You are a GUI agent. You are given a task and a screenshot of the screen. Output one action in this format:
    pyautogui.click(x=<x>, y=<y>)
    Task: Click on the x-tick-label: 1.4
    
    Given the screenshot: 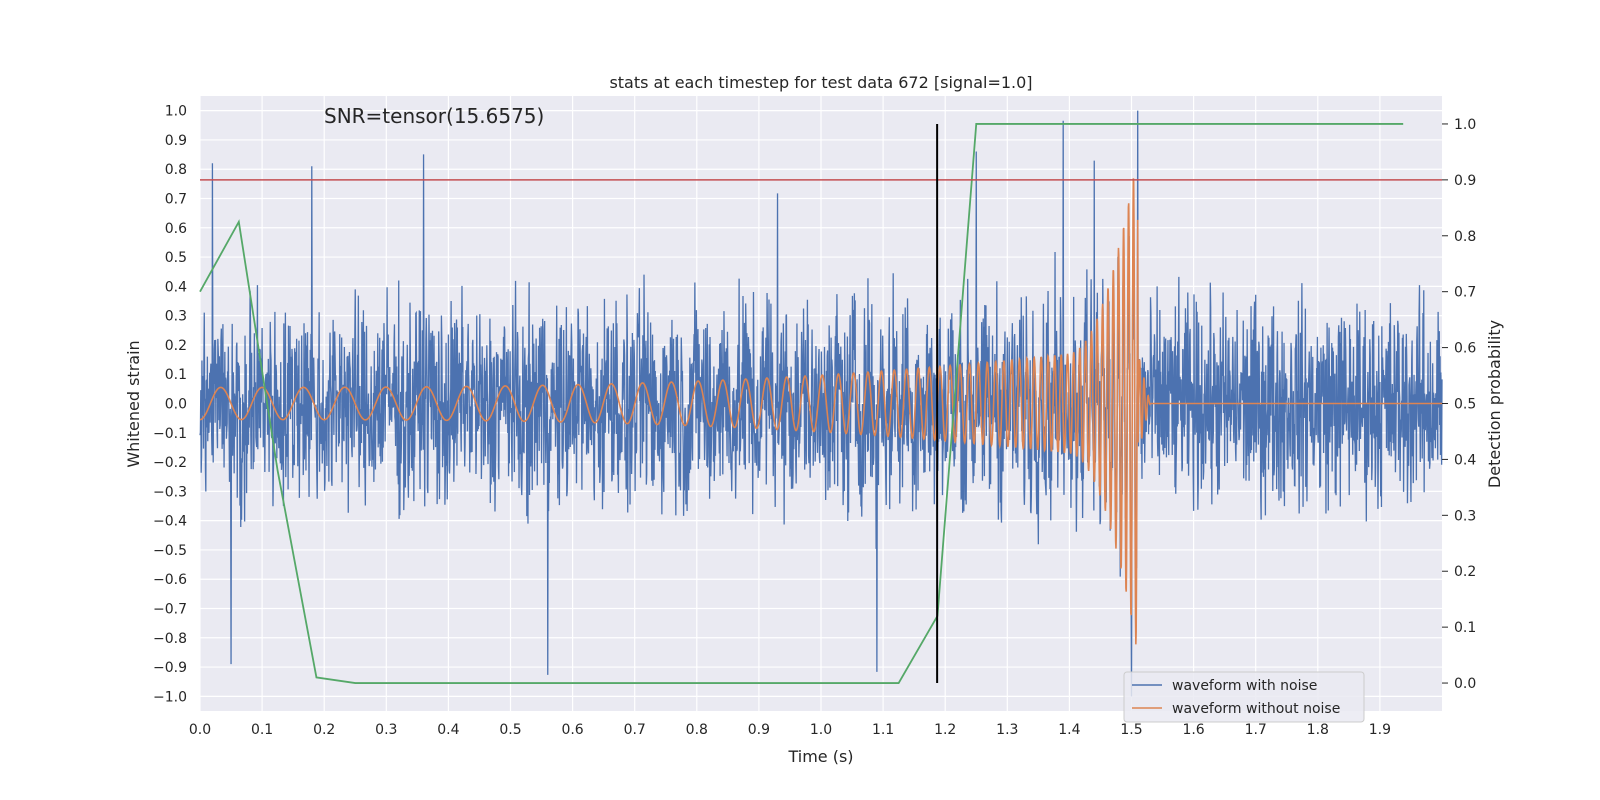 What is the action you would take?
    pyautogui.click(x=1069, y=730)
    